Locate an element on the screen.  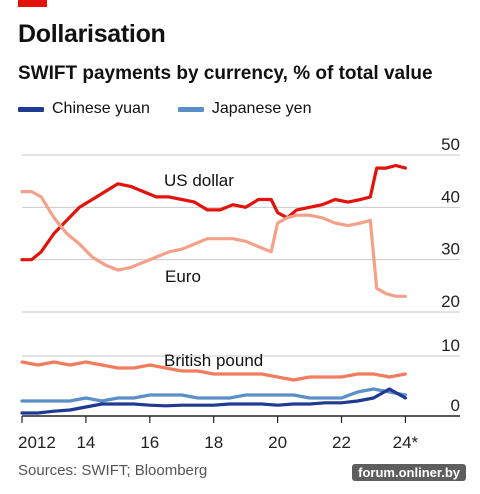
x-tick-label: 22 is located at coordinates (341, 442).